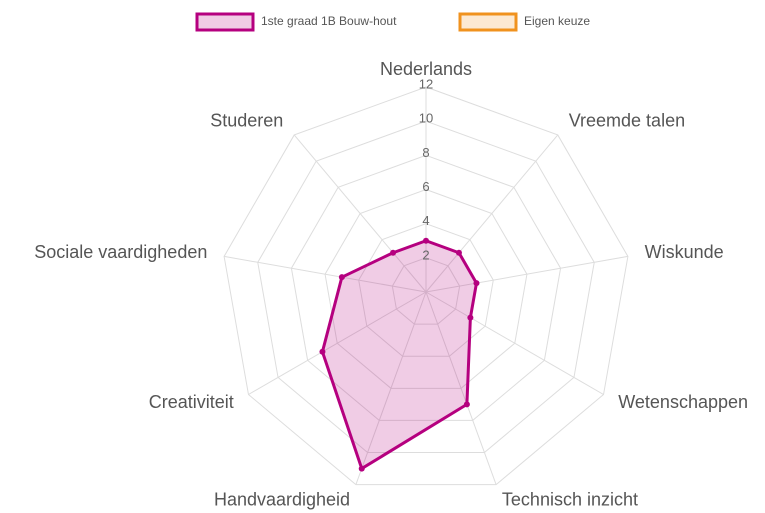 The height and width of the screenshot is (513, 765). I want to click on tick-label: 4, so click(425, 220).